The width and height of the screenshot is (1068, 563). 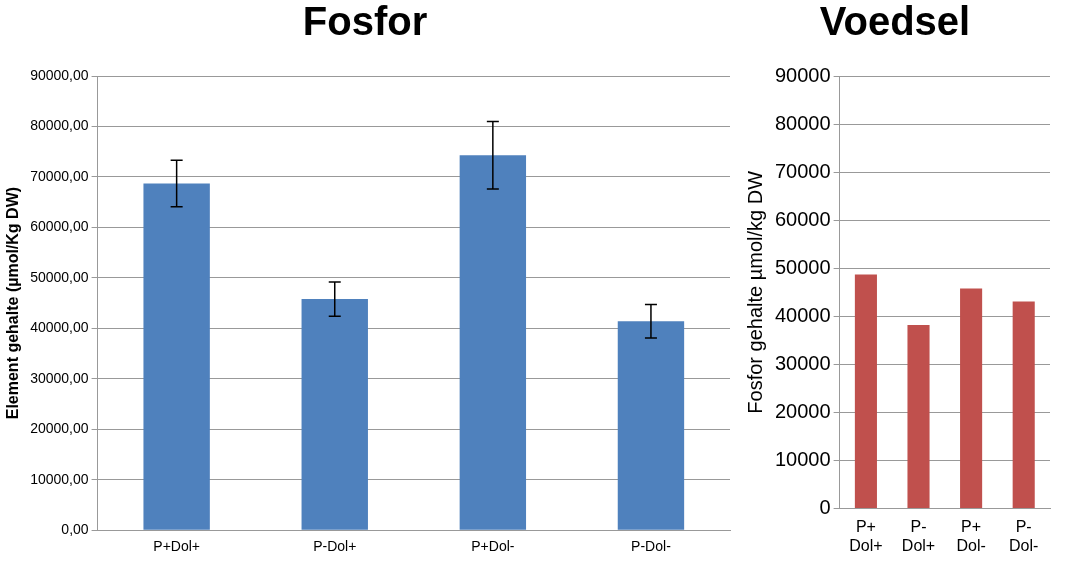 What do you see at coordinates (802, 74) in the screenshot?
I see `y-tick-label: 90000` at bounding box center [802, 74].